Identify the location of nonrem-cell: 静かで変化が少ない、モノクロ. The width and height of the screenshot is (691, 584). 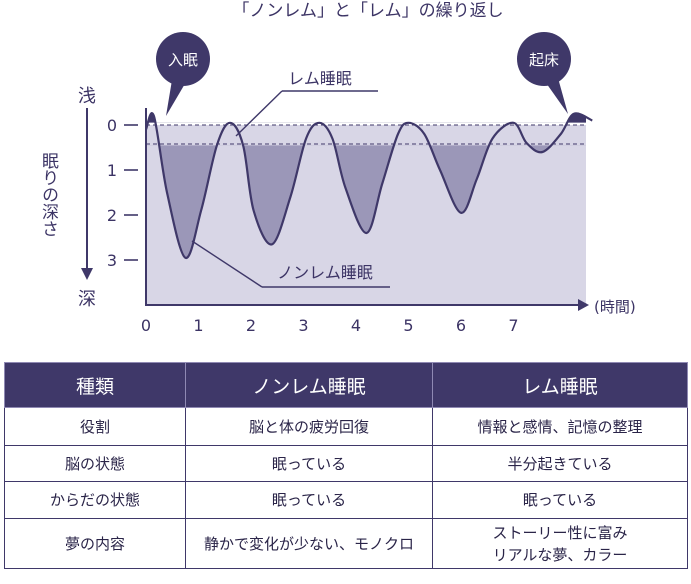
(309, 543).